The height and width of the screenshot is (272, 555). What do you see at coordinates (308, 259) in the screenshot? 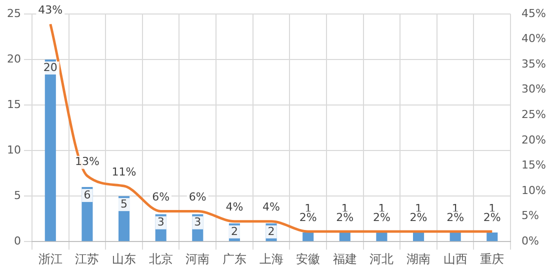
I see `x-tick-label: 安徽` at bounding box center [308, 259].